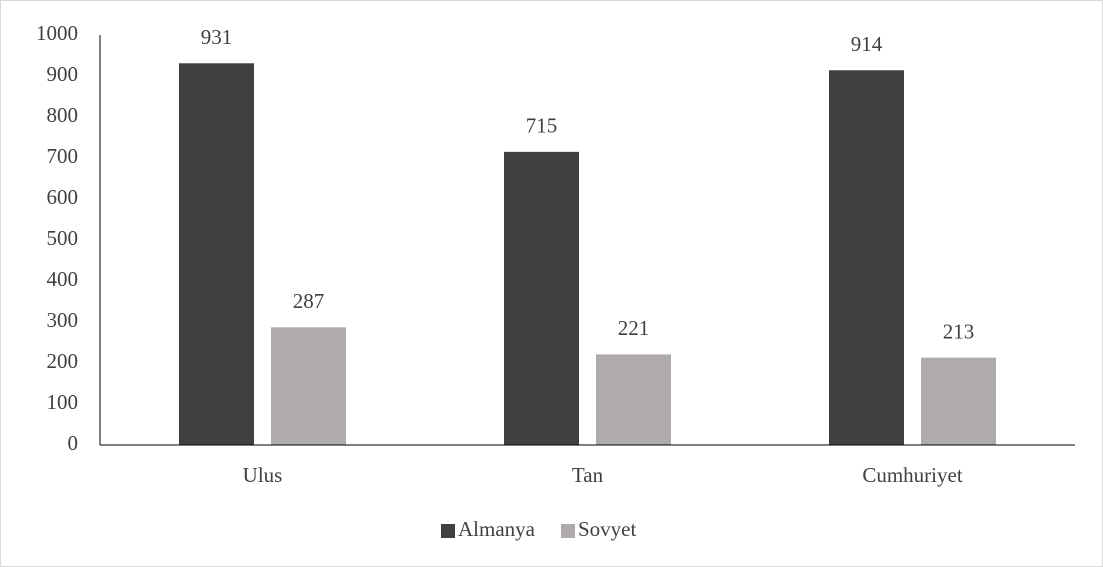 This screenshot has width=1103, height=567. What do you see at coordinates (542, 126) in the screenshot?
I see `data-label: 715` at bounding box center [542, 126].